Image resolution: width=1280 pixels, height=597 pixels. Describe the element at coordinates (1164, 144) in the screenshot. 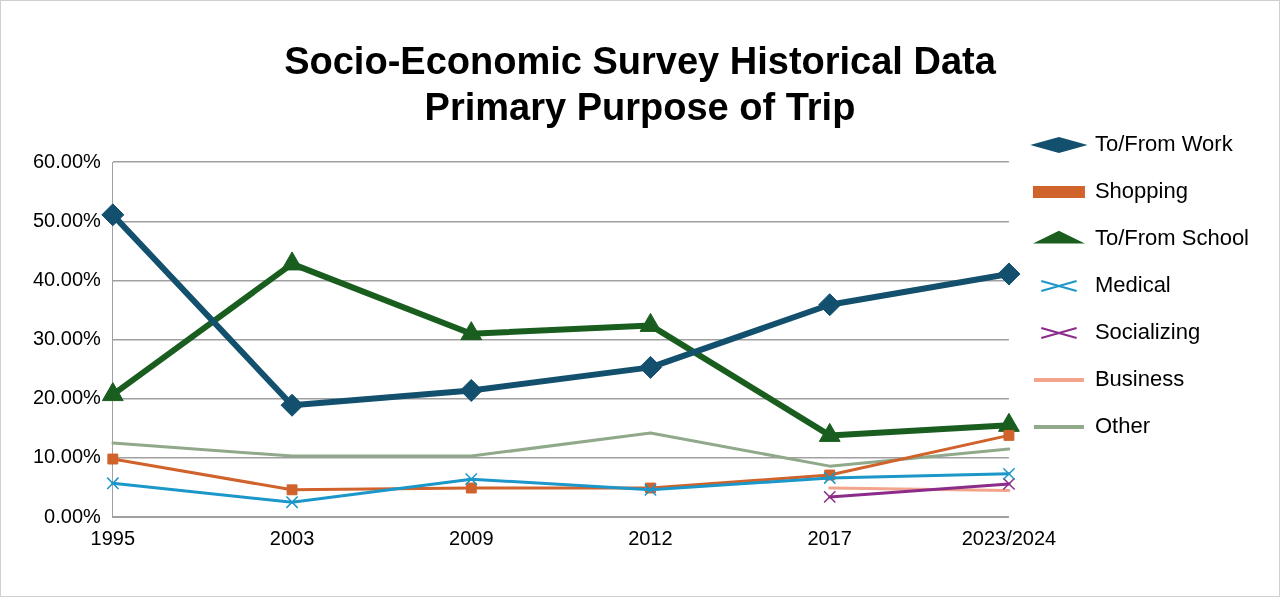

I see `legend-label: To/From Work` at that location.